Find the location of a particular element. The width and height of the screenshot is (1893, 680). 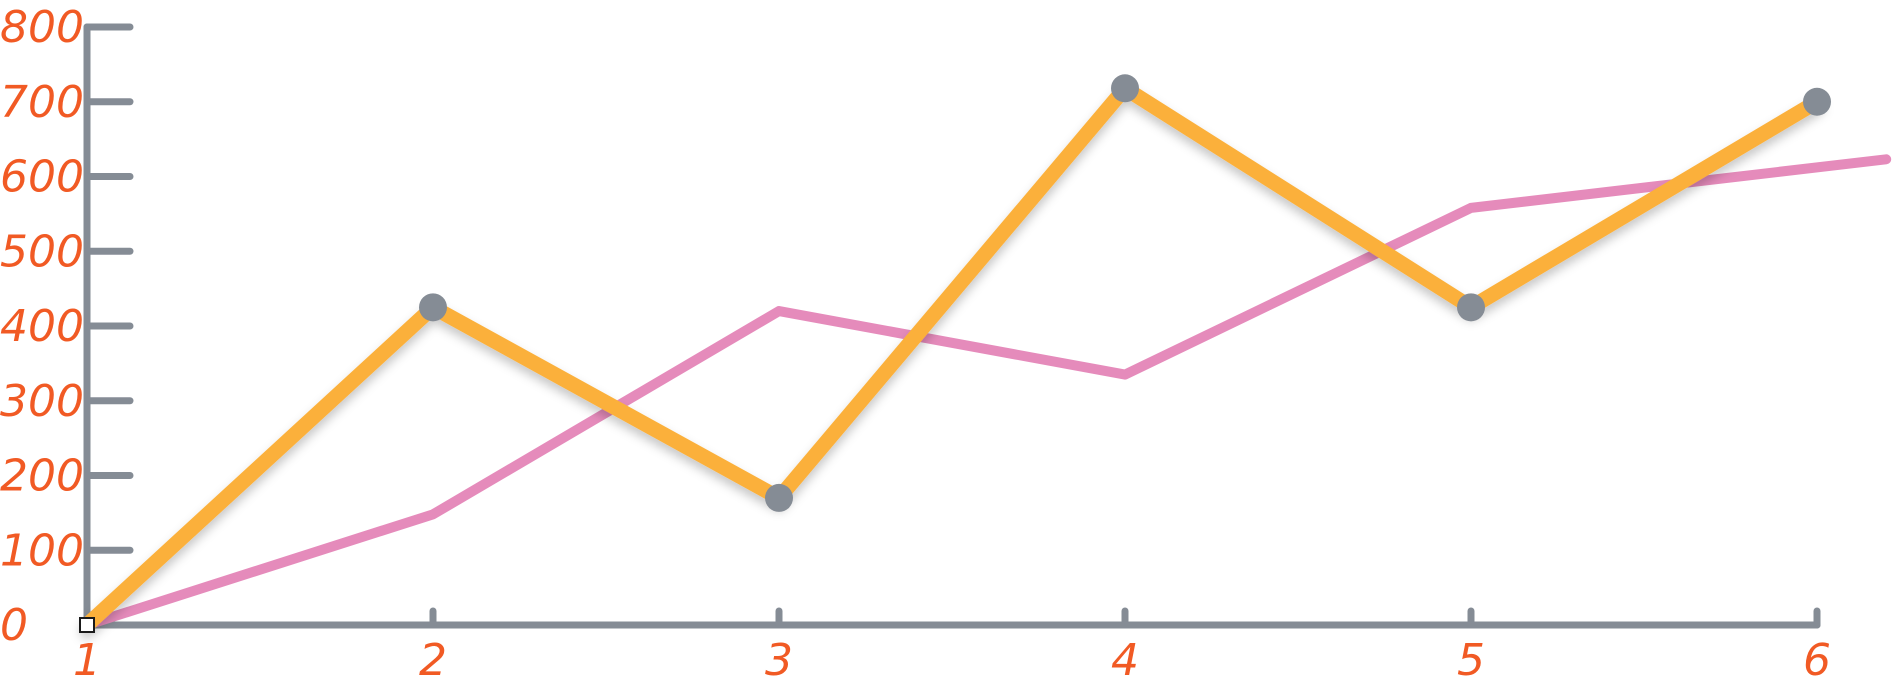

x-tick-label: 3 is located at coordinates (779, 657).